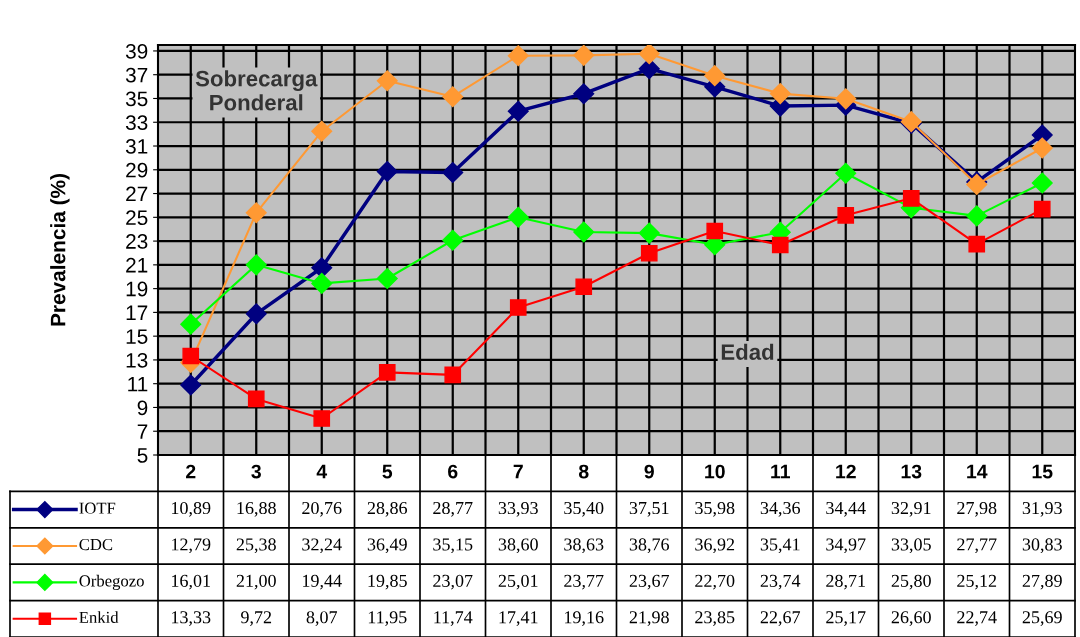  Describe the element at coordinates (322, 471) in the screenshot. I see `x-tick-label: 4` at that location.